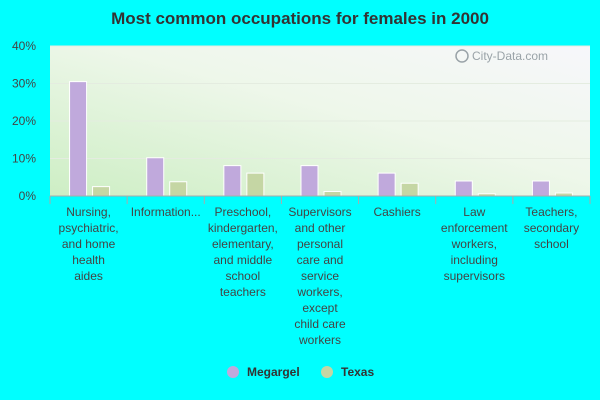 This screenshot has width=600, height=400. What do you see at coordinates (551, 228) in the screenshot?
I see `x-tick-label: Teachers, secondary school` at bounding box center [551, 228].